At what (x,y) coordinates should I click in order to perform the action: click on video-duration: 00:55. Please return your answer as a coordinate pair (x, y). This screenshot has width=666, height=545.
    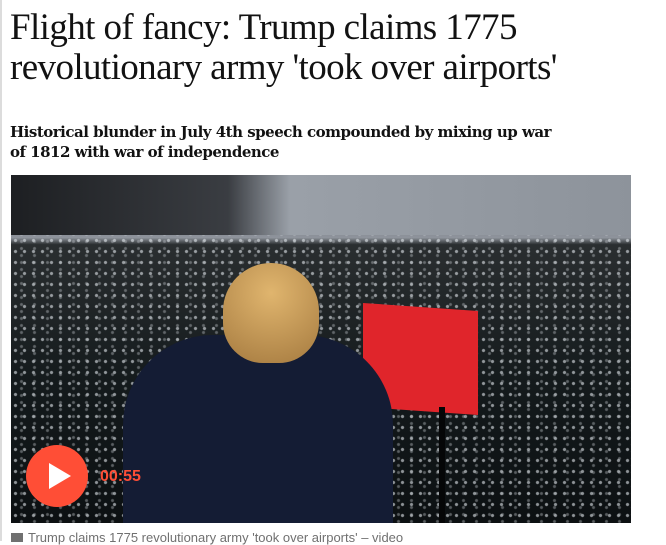
    Looking at the image, I should click on (120, 476).